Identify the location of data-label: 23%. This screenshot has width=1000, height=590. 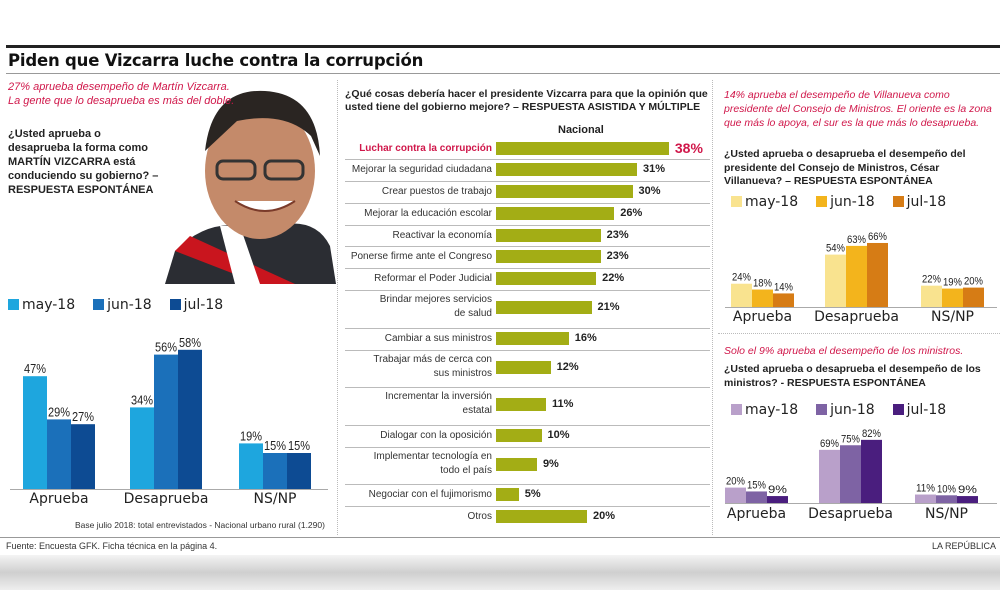
(617, 256).